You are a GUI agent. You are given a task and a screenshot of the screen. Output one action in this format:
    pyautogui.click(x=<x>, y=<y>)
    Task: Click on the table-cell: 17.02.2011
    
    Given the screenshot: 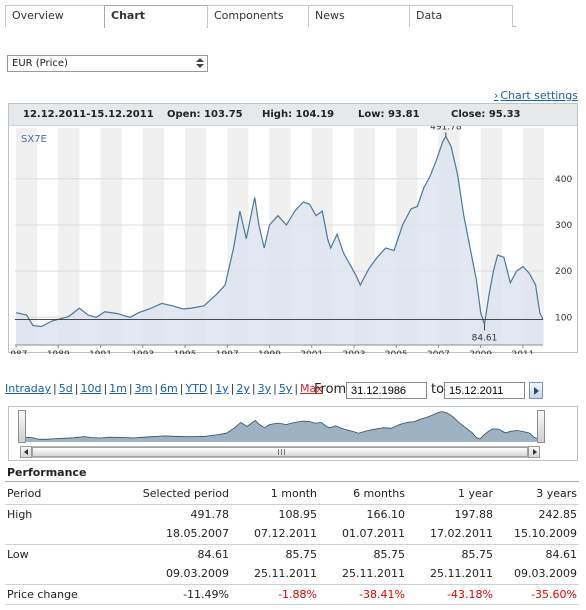 What is the action you would take?
    pyautogui.click(x=451, y=534)
    